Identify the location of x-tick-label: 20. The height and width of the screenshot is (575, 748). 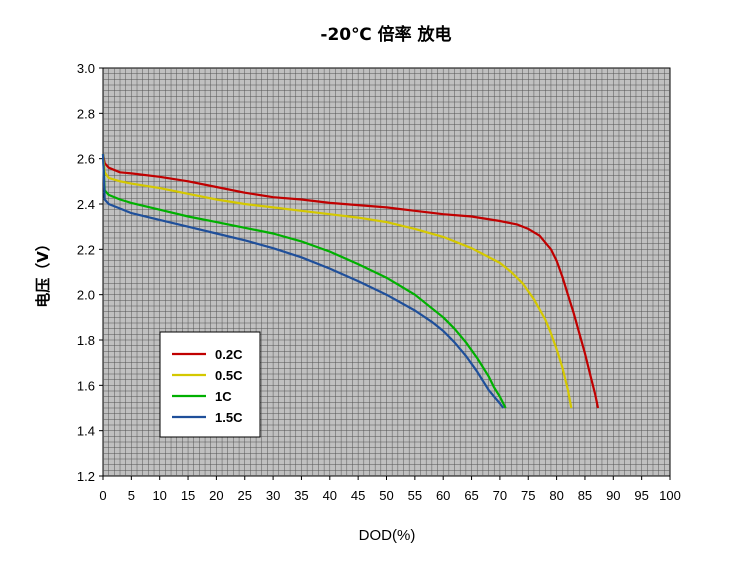
(216, 495).